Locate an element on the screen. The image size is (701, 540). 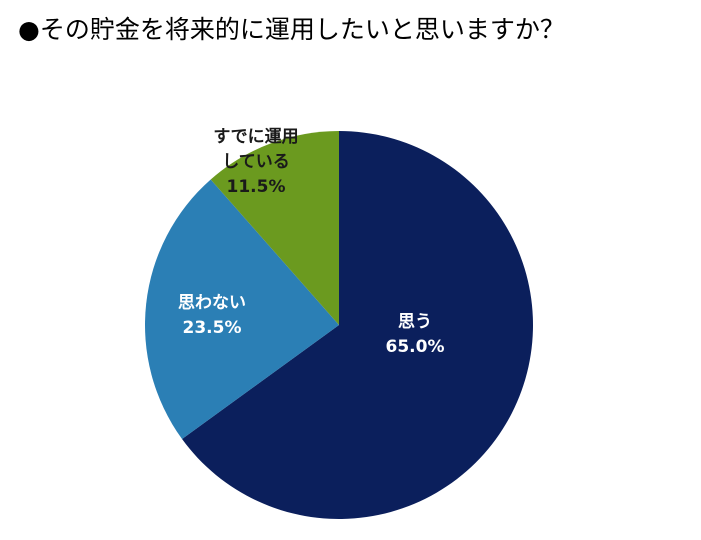
slice-value-label: 65.0% is located at coordinates (415, 347).